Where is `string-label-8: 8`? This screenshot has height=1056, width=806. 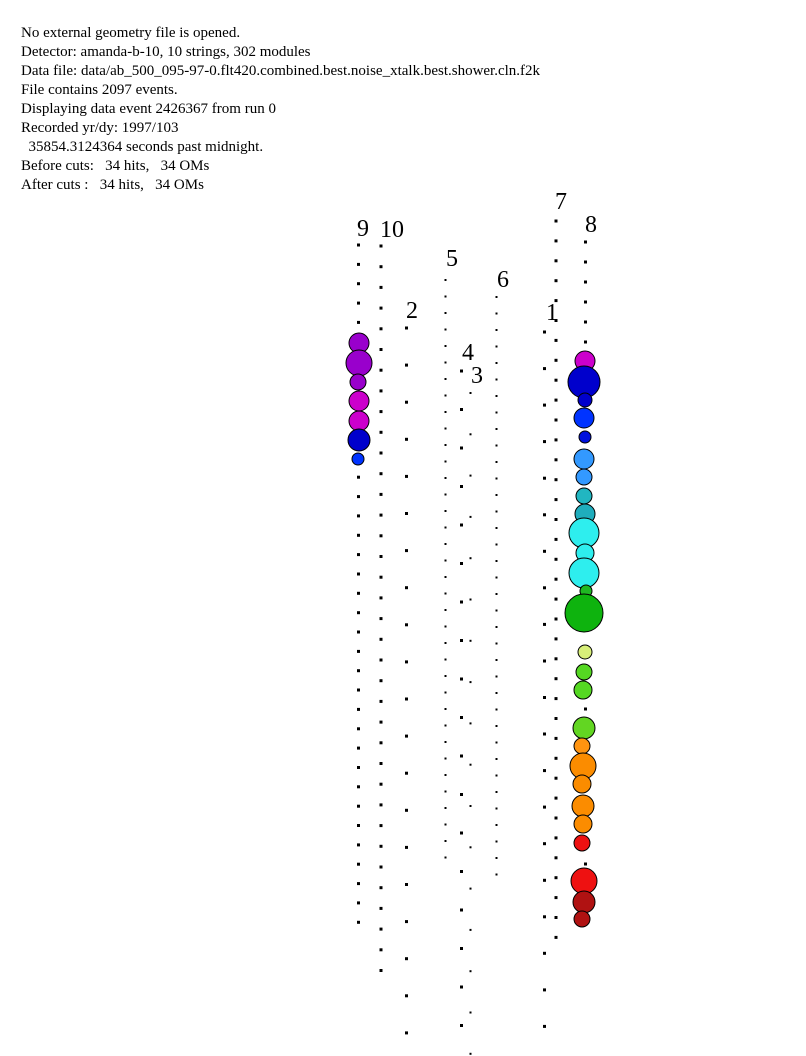 string-label-8: 8 is located at coordinates (591, 225).